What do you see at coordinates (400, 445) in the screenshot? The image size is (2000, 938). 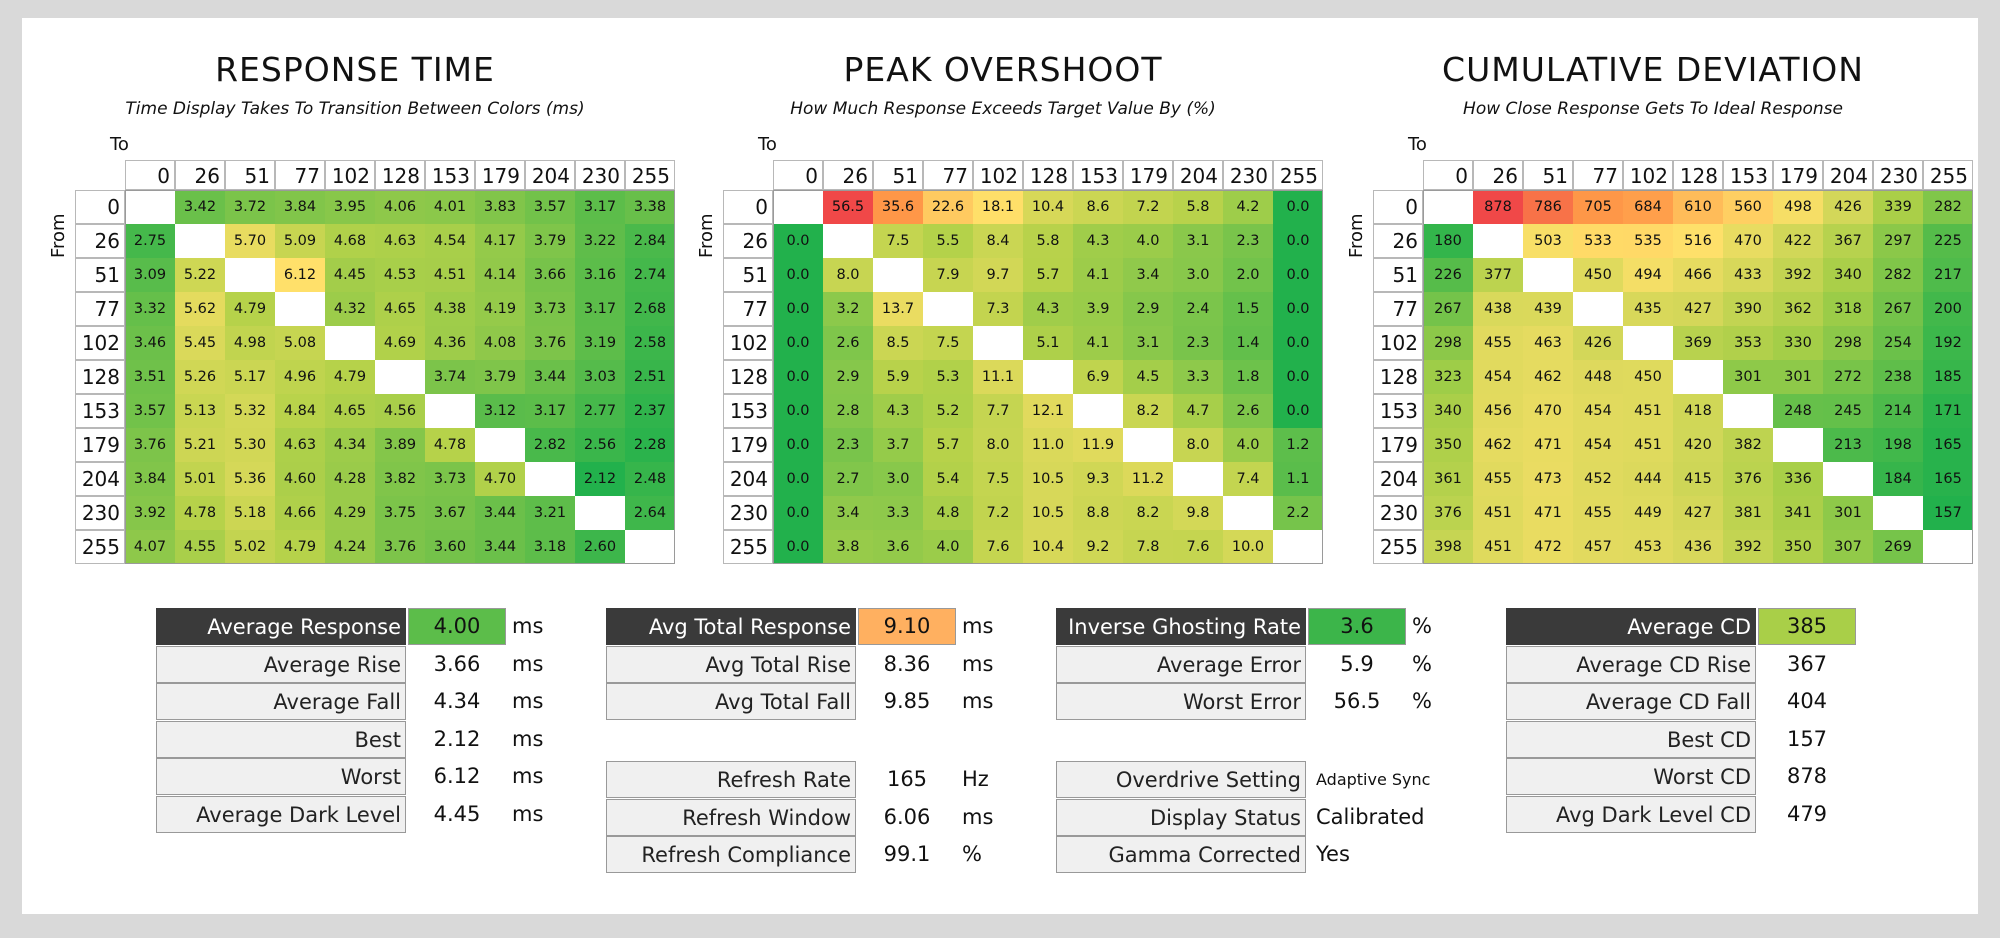 I see `heatmap-cell: 3.89` at bounding box center [400, 445].